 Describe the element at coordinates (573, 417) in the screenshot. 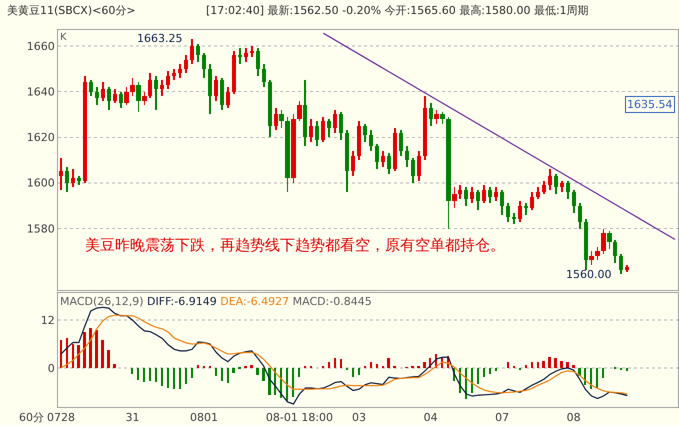

I see `x-tick-label: 08` at that location.